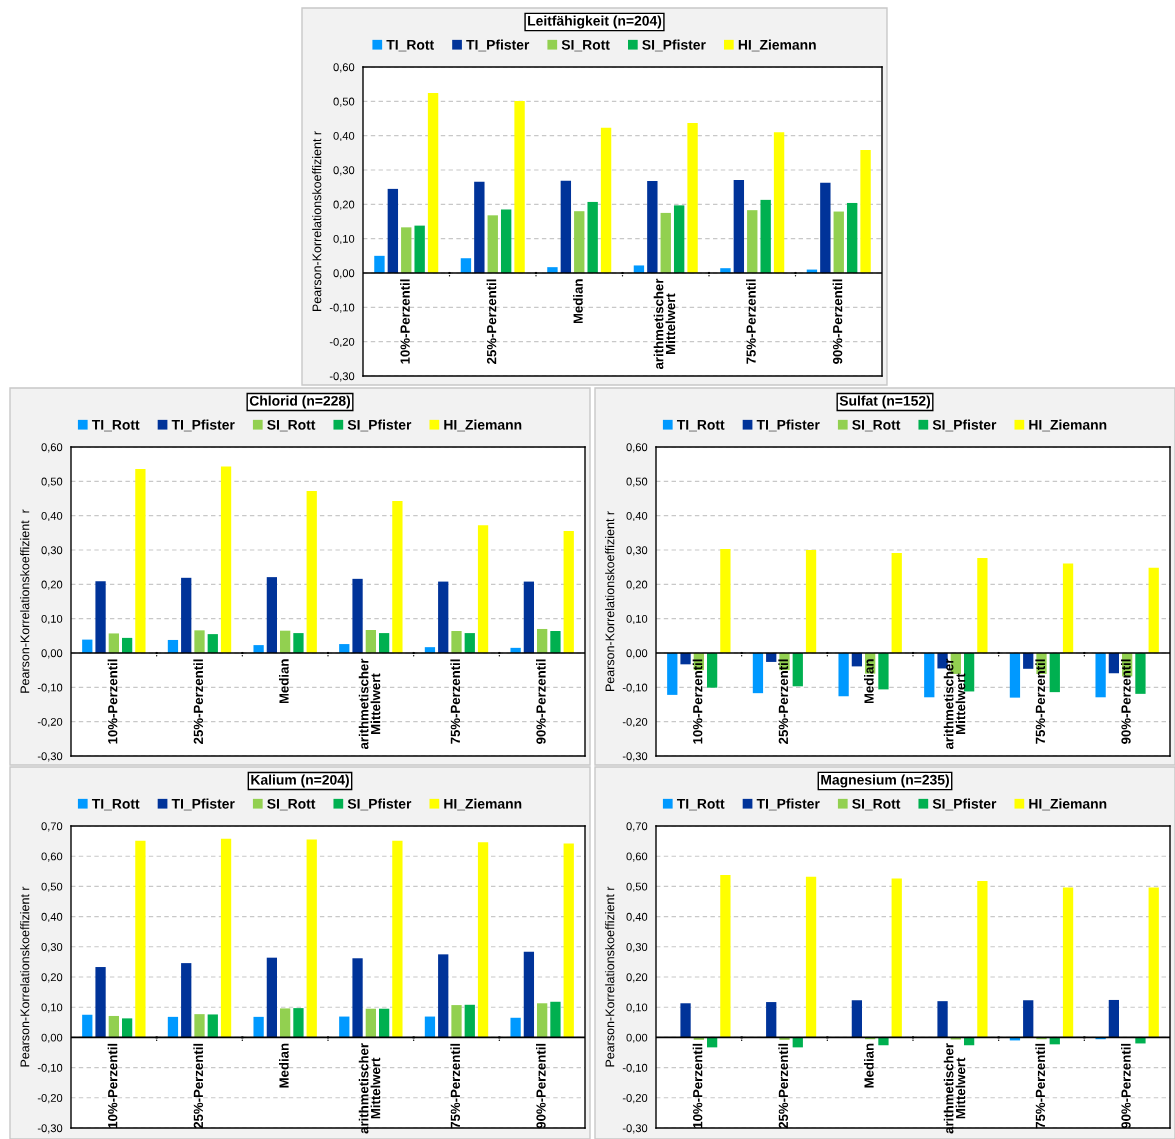  Describe the element at coordinates (300, 781) in the screenshot. I see `chart-title: Kalium (n=204)` at that location.